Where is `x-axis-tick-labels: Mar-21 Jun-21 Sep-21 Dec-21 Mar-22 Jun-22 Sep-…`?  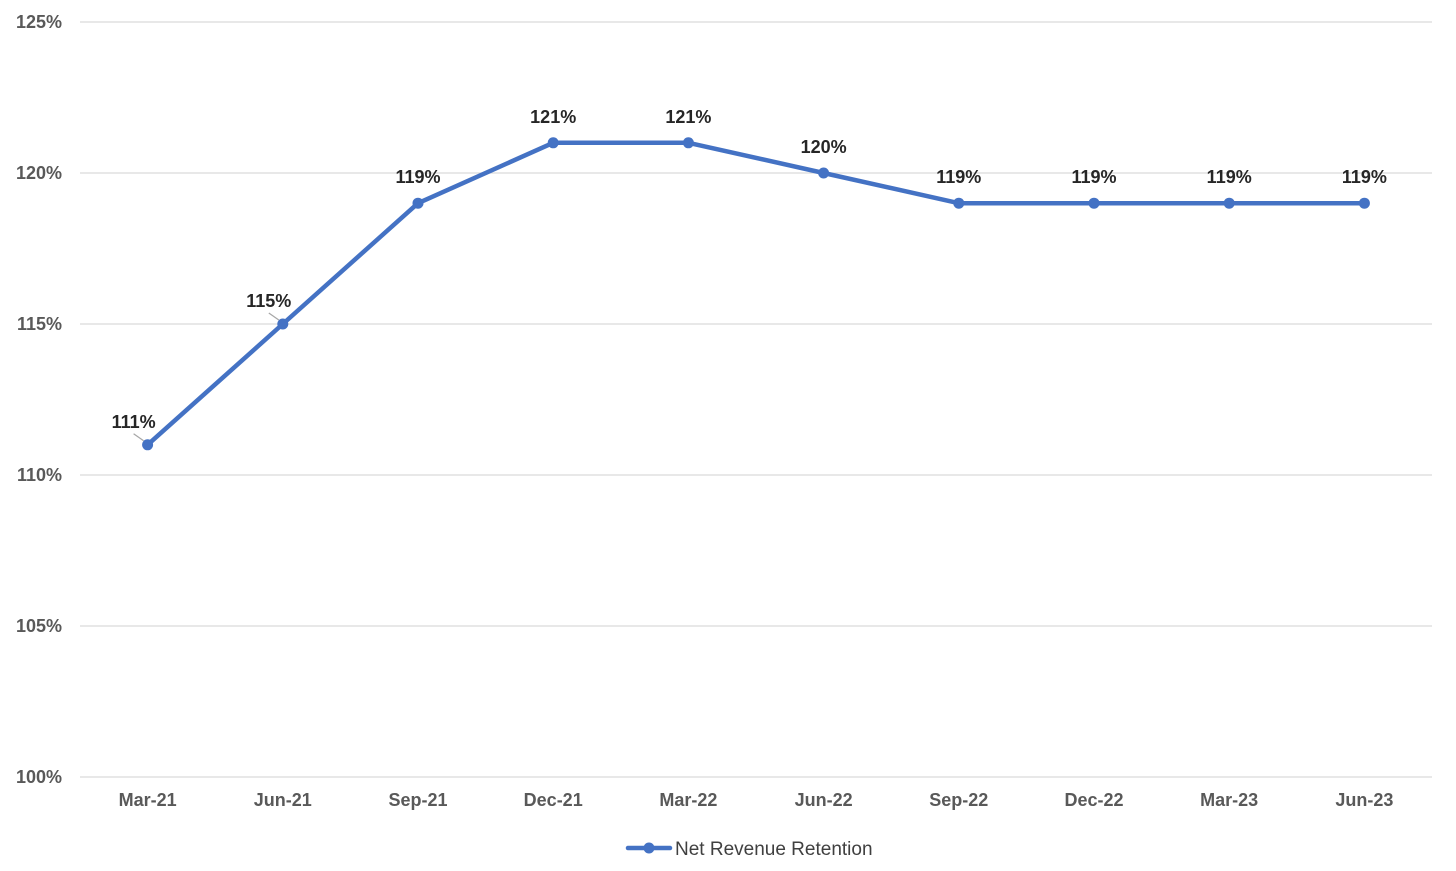
x-axis-tick-labels: Mar-21 Jun-21 Sep-21 Dec-21 Mar-22 Jun-22 Sep-… is located at coordinates (756, 800).